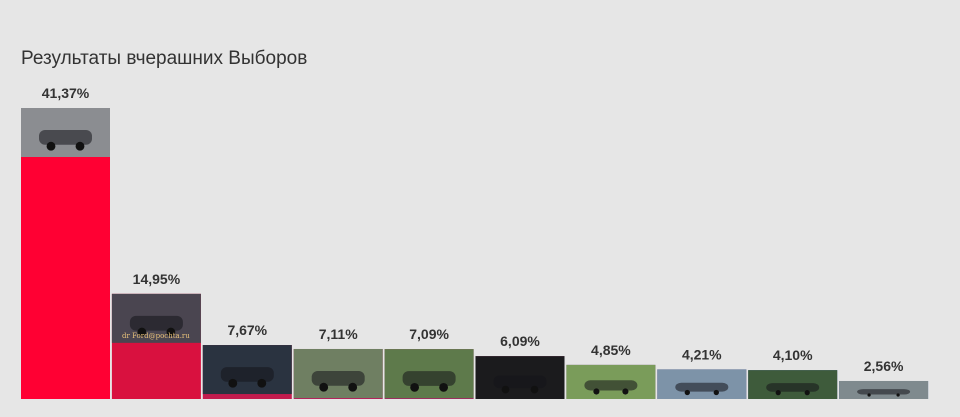 The width and height of the screenshot is (960, 417). Describe the element at coordinates (338, 334) in the screenshot. I see `bar-label-4: 7,11%` at that location.